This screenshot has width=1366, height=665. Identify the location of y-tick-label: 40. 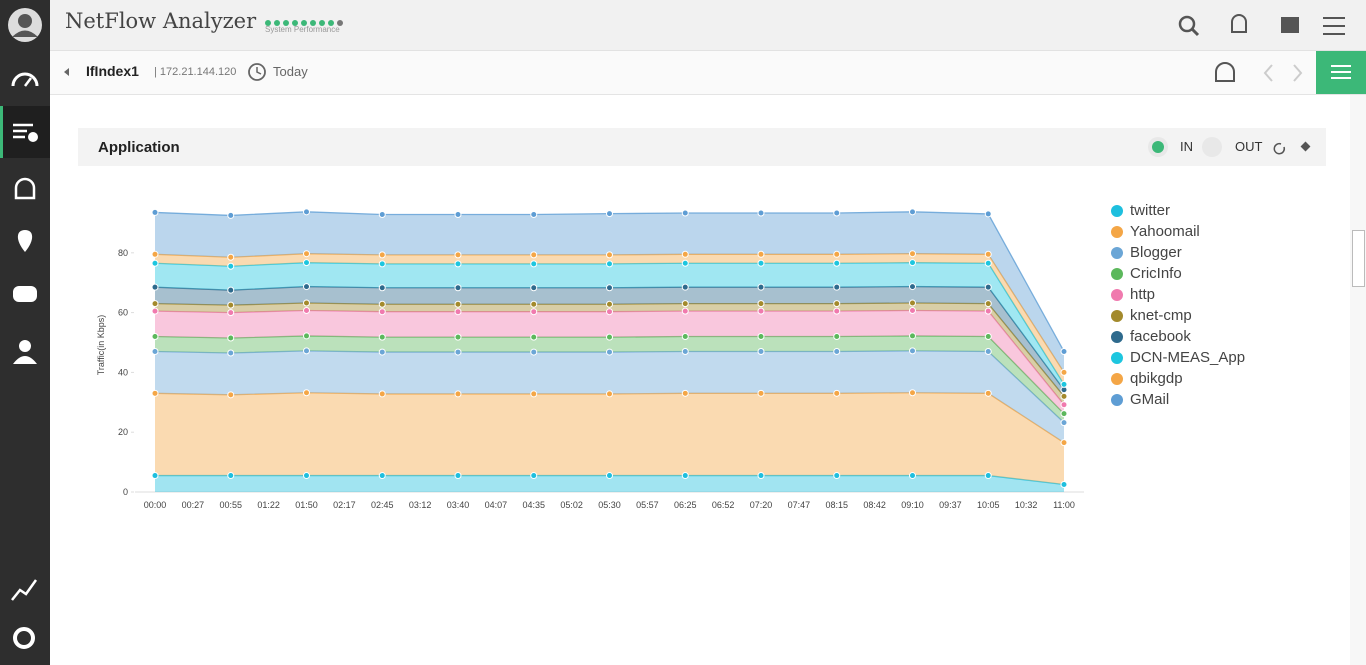
(123, 372).